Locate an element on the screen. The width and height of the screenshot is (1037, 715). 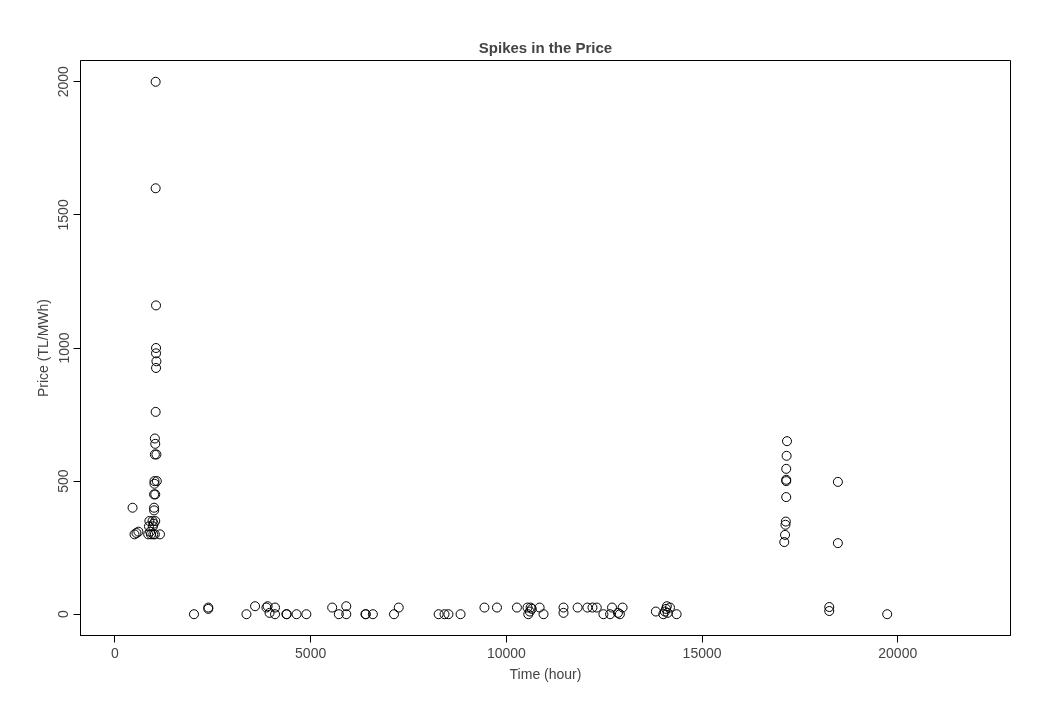
y-axis-title: Price (TL/MWh) is located at coordinates (42, 348).